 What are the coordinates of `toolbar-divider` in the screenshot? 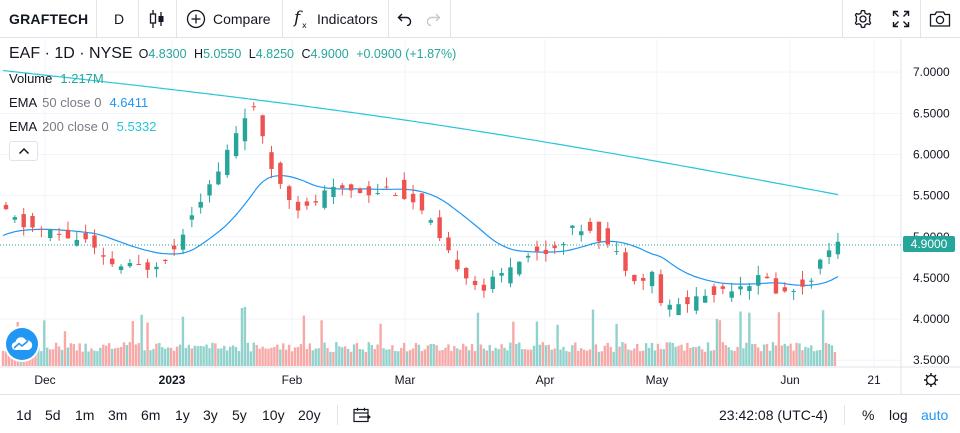 It's located at (450, 19).